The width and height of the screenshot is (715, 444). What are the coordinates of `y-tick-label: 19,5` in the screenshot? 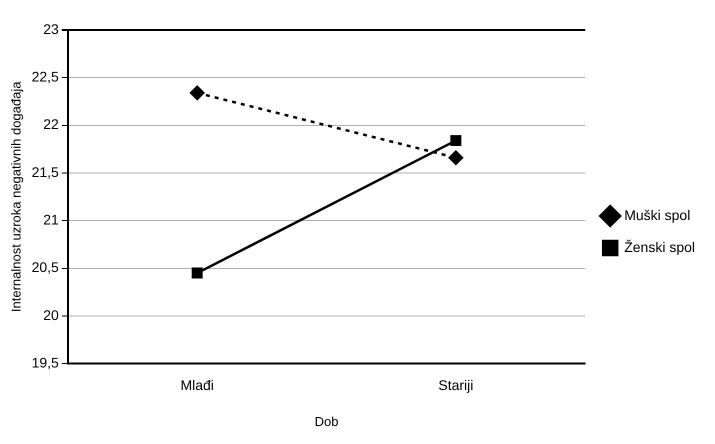 It's located at (46, 362).